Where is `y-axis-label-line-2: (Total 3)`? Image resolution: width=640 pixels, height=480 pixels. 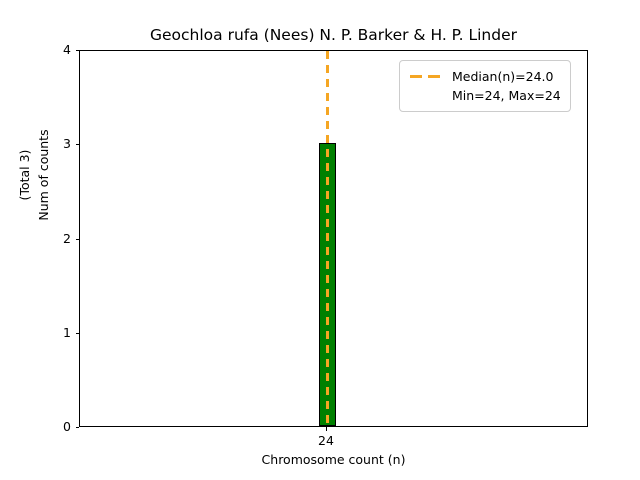 y-axis-label-line-2: (Total 3) is located at coordinates (24, 175).